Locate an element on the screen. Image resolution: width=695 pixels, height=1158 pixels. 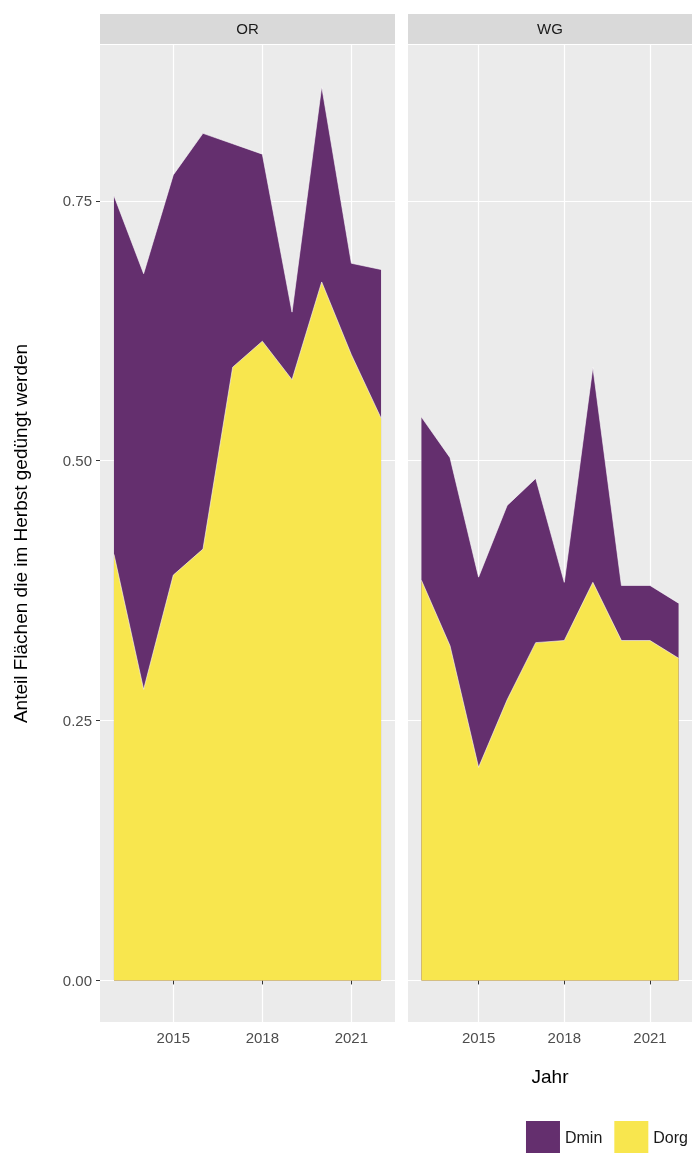
legend-label: Dorg is located at coordinates (671, 1137).